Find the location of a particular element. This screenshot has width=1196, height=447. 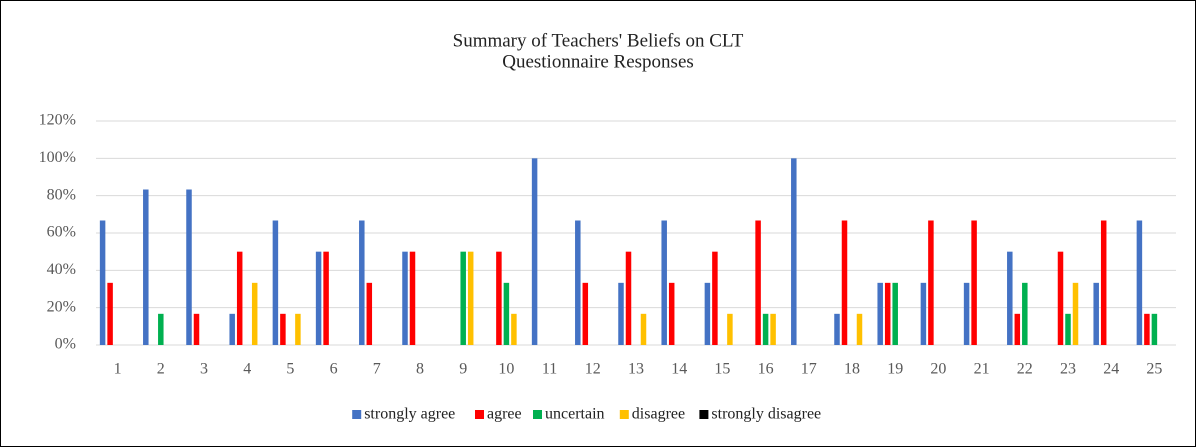

chart-title: Summary of Teachers' Beliefs on CLT is located at coordinates (598, 40).